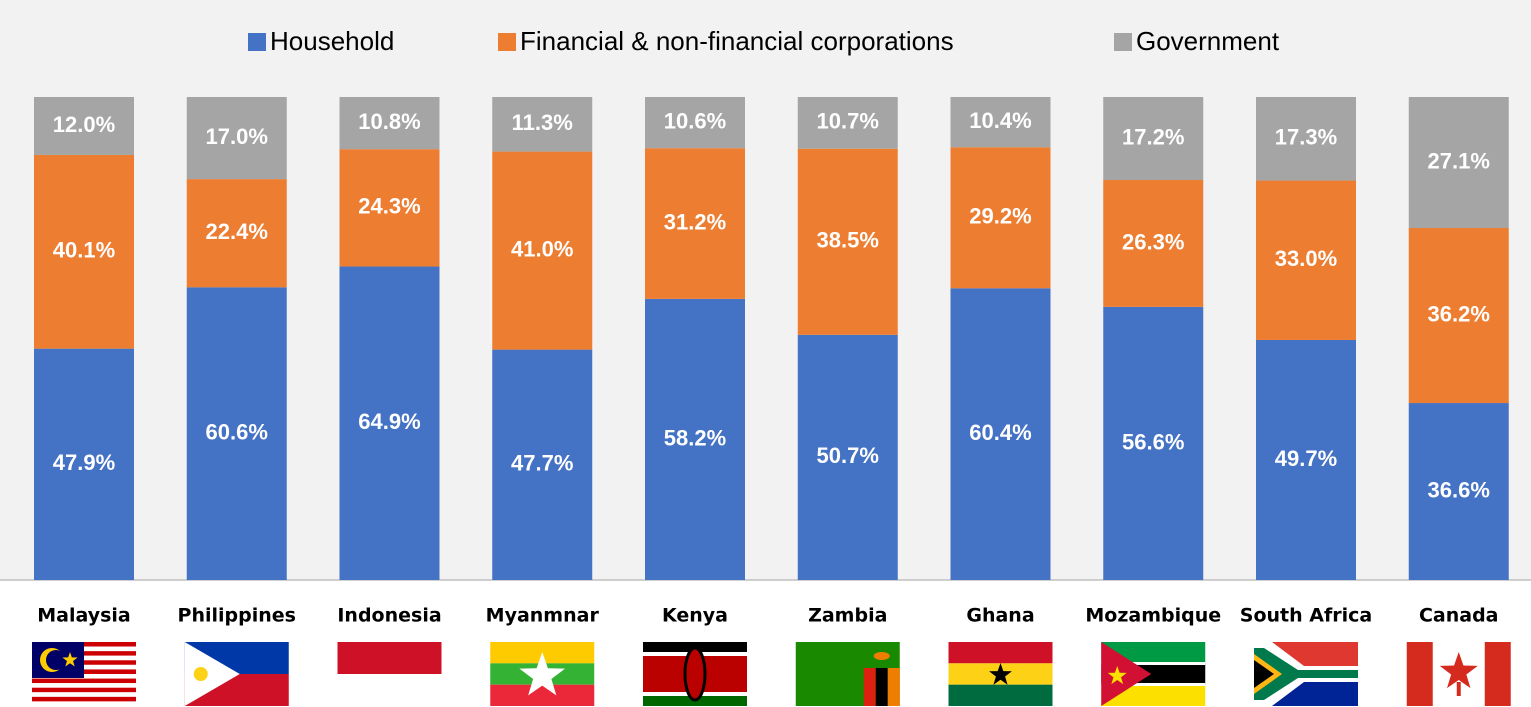 Image resolution: width=1531 pixels, height=707 pixels. I want to click on data-label: 40.1%, so click(84, 250).